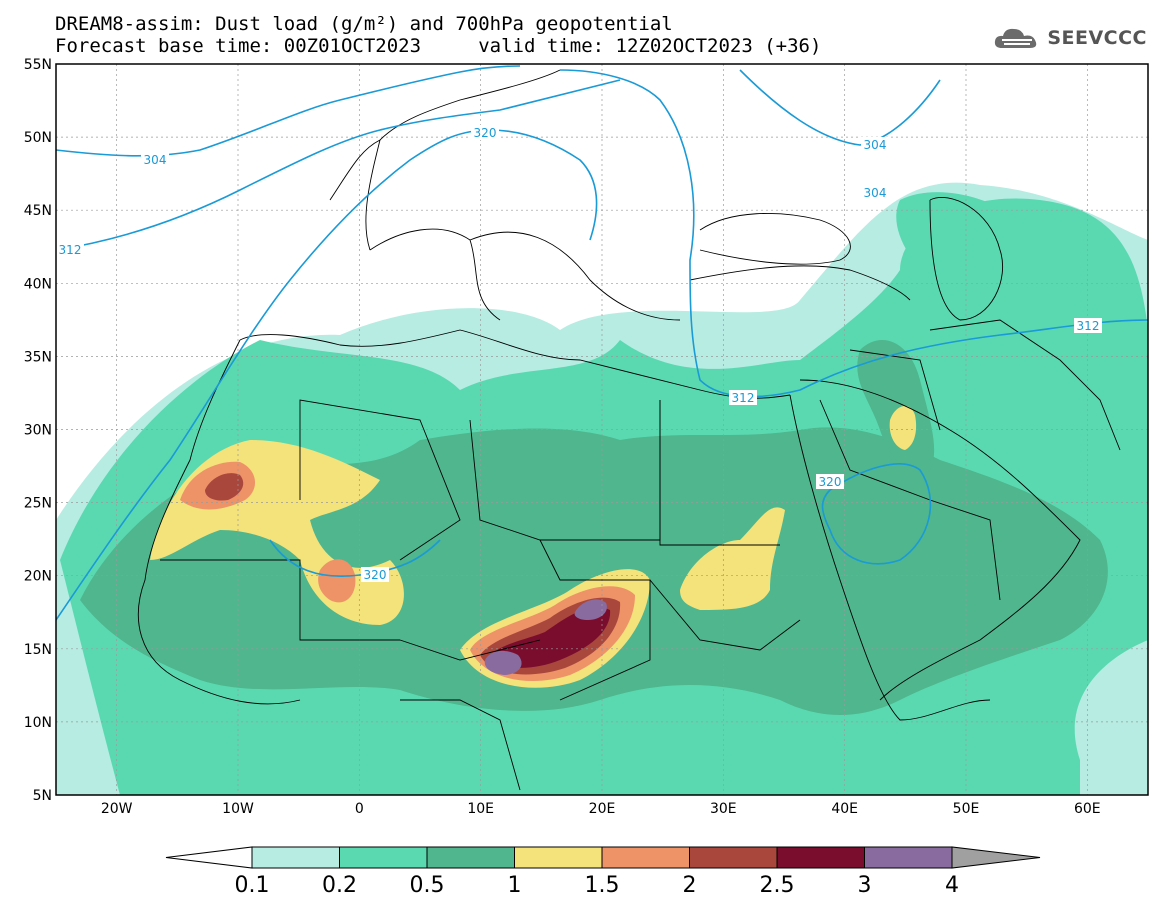  I want to click on colorbar-label: 4, so click(952, 885).